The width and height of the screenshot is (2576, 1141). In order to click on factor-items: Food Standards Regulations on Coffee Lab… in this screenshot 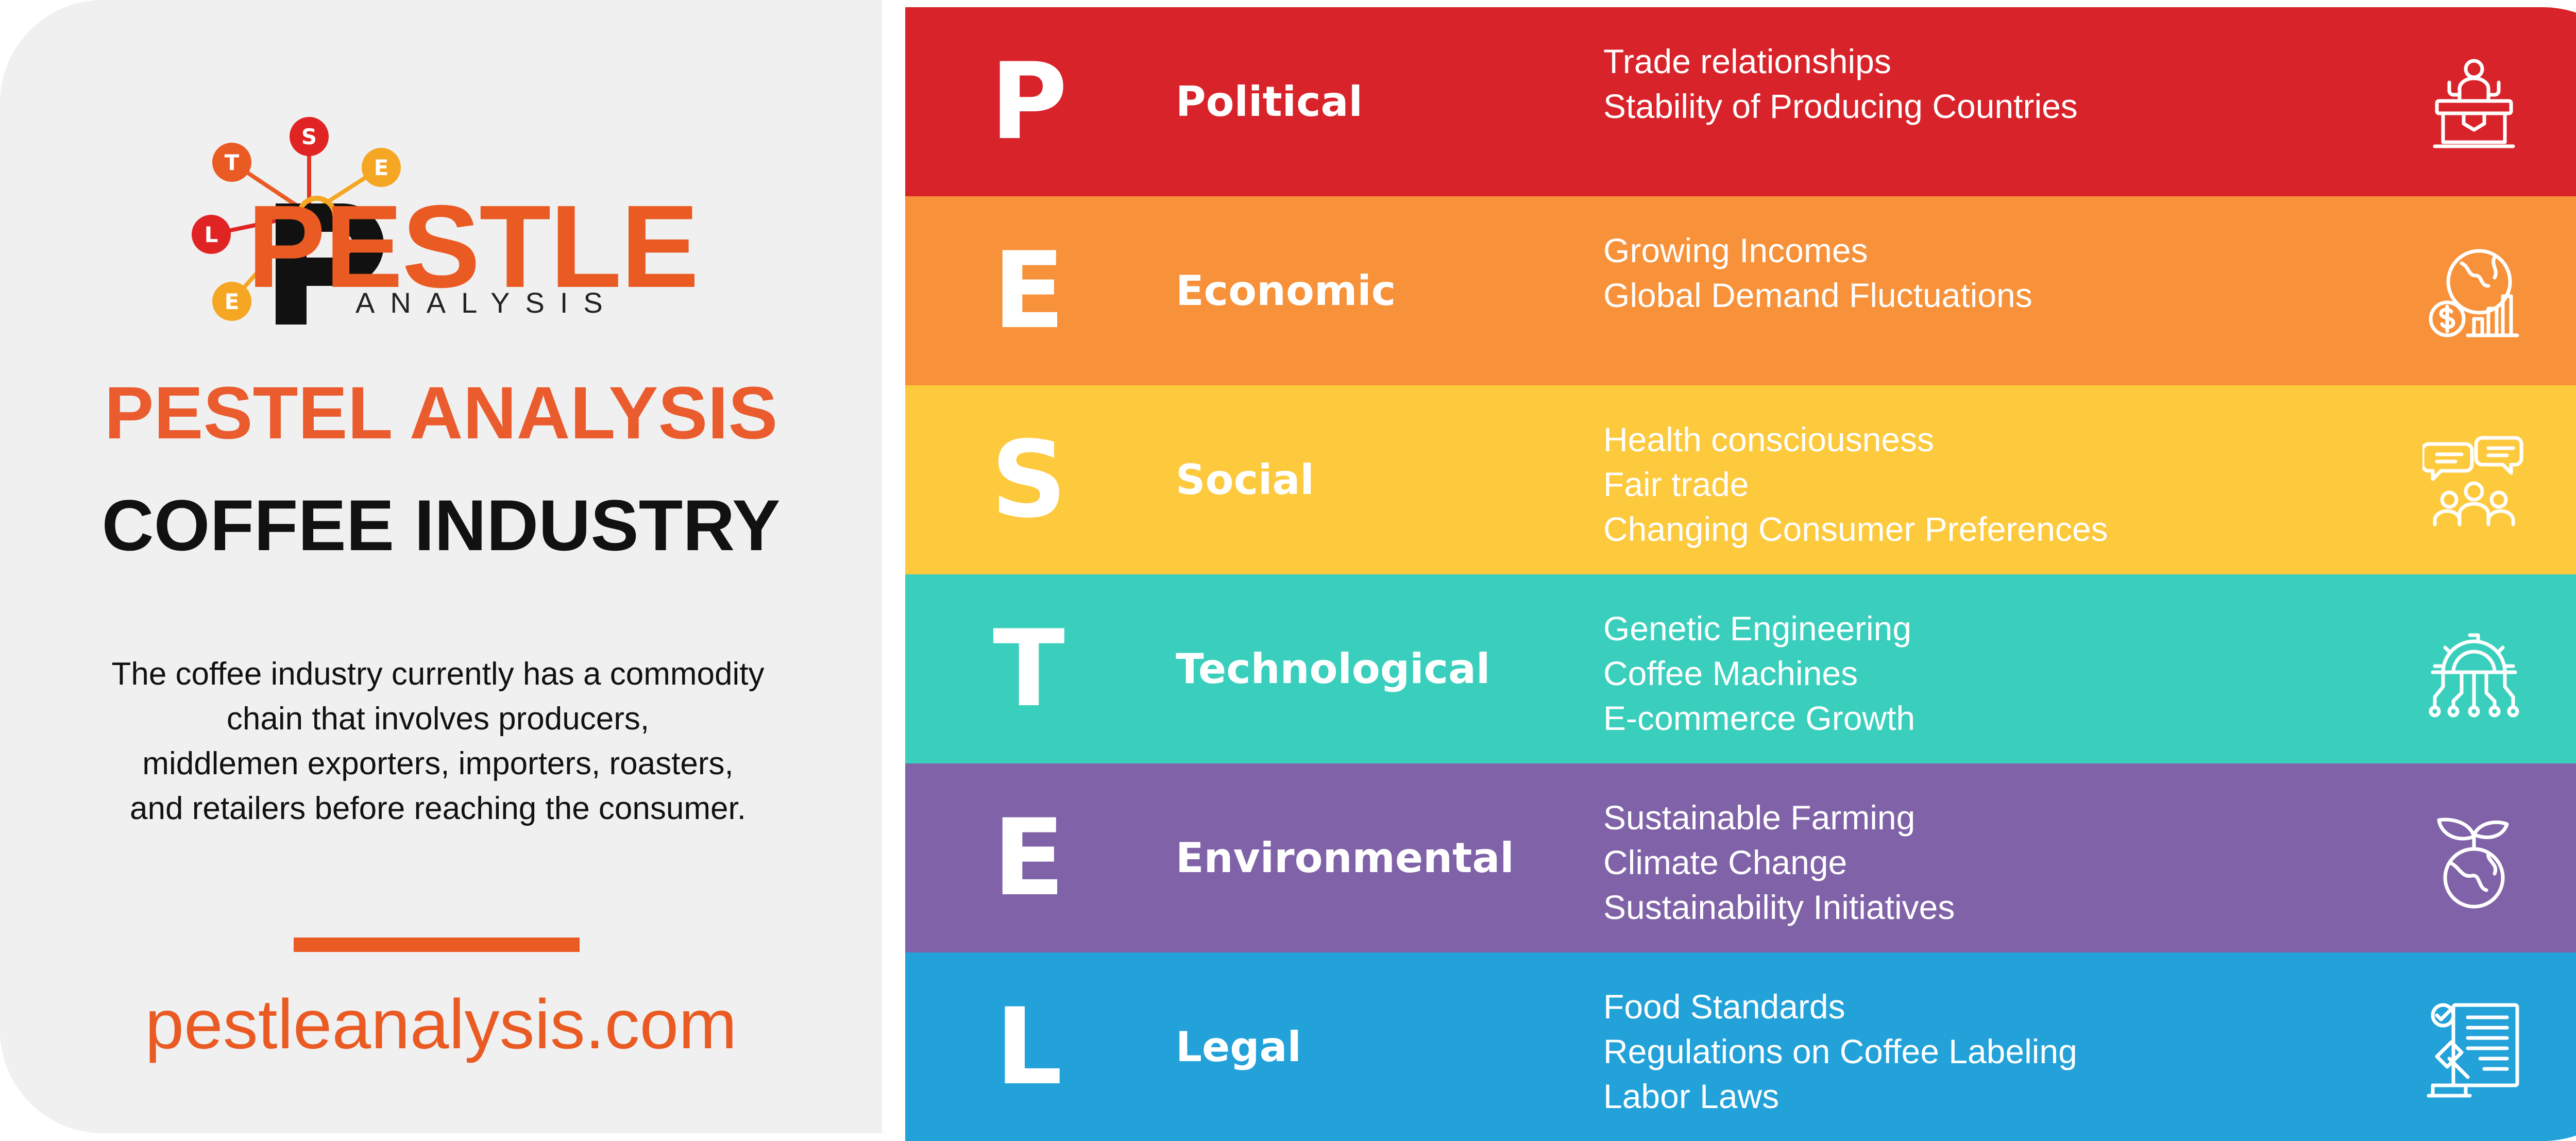, I will do `click(1989, 1051)`.